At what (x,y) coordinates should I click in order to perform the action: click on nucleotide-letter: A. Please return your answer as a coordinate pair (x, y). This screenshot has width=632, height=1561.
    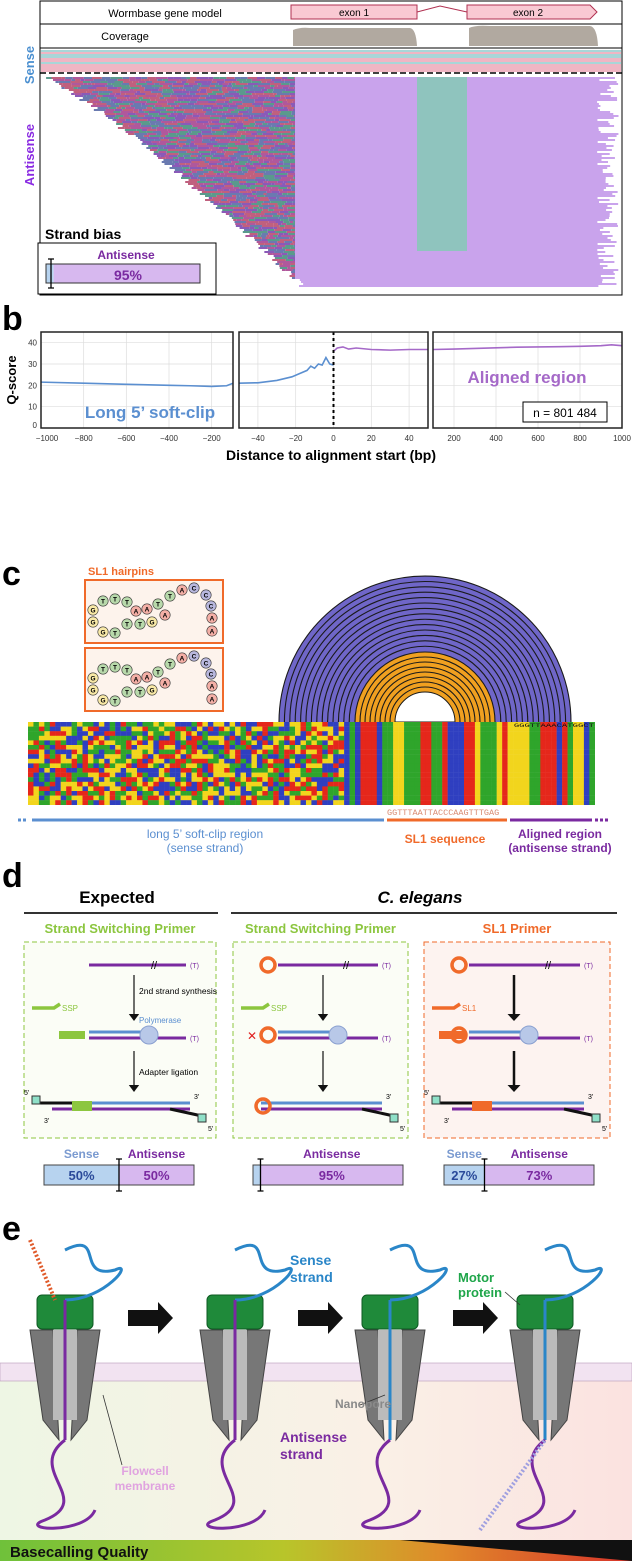
    Looking at the image, I should click on (212, 631).